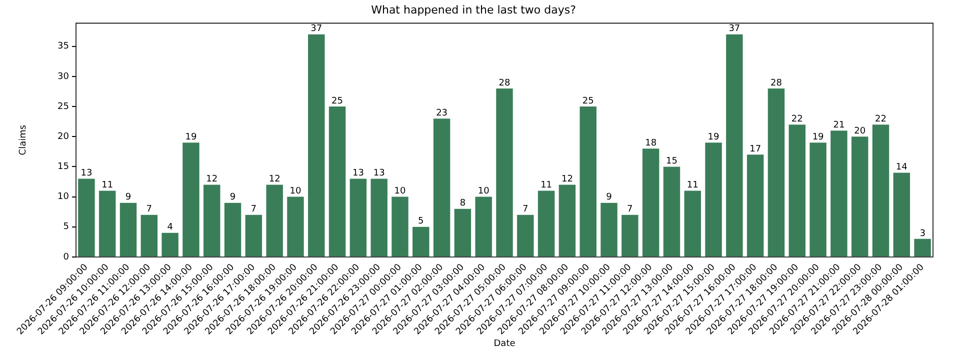 Image resolution: width=957 pixels, height=353 pixels. Describe the element at coordinates (902, 167) in the screenshot. I see `data-label: 14` at that location.